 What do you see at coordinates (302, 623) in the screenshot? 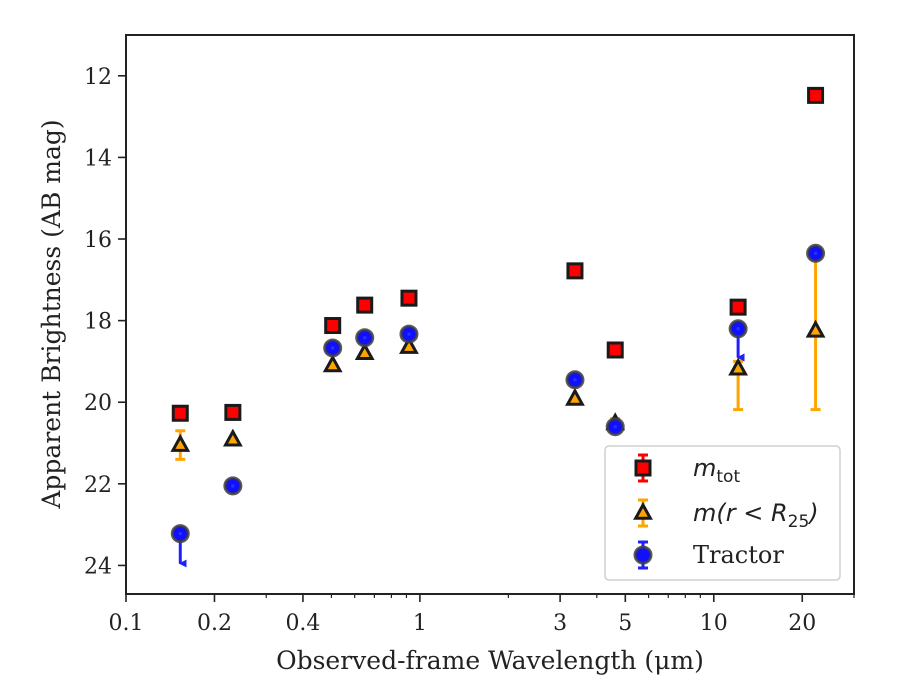
I see `x-tick-label: 0.4` at bounding box center [302, 623].